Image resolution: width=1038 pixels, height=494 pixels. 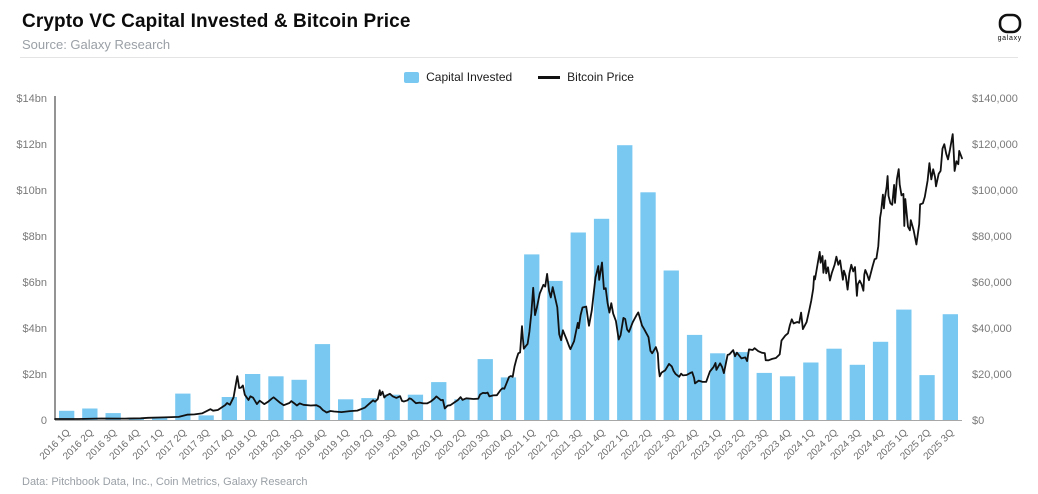 I want to click on left-axis-tick-label: $10bn, so click(x=31, y=191).